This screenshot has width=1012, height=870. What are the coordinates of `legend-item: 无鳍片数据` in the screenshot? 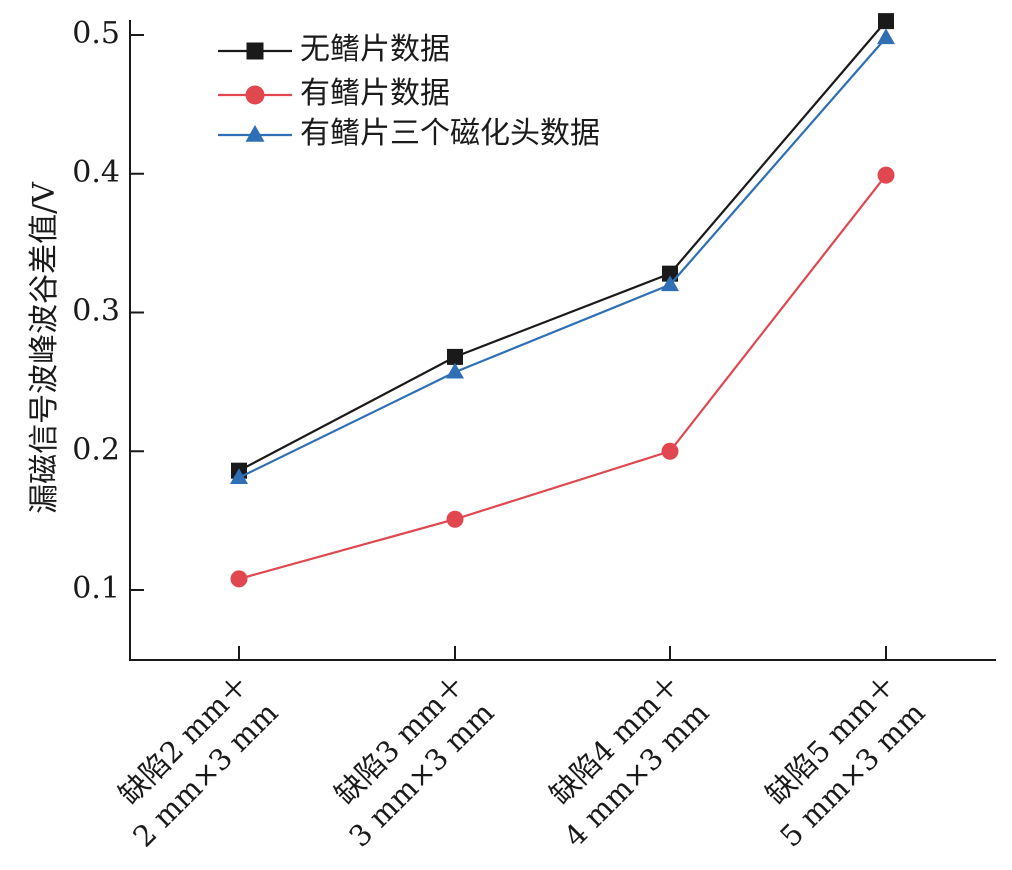 It's located at (334, 49).